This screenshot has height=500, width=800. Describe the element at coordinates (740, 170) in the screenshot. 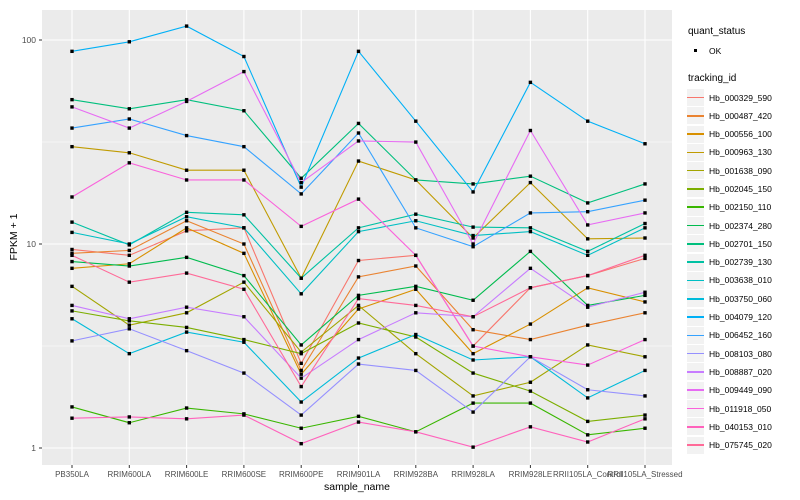

I see `legend-item-label: Hb_001638_090` at that location.